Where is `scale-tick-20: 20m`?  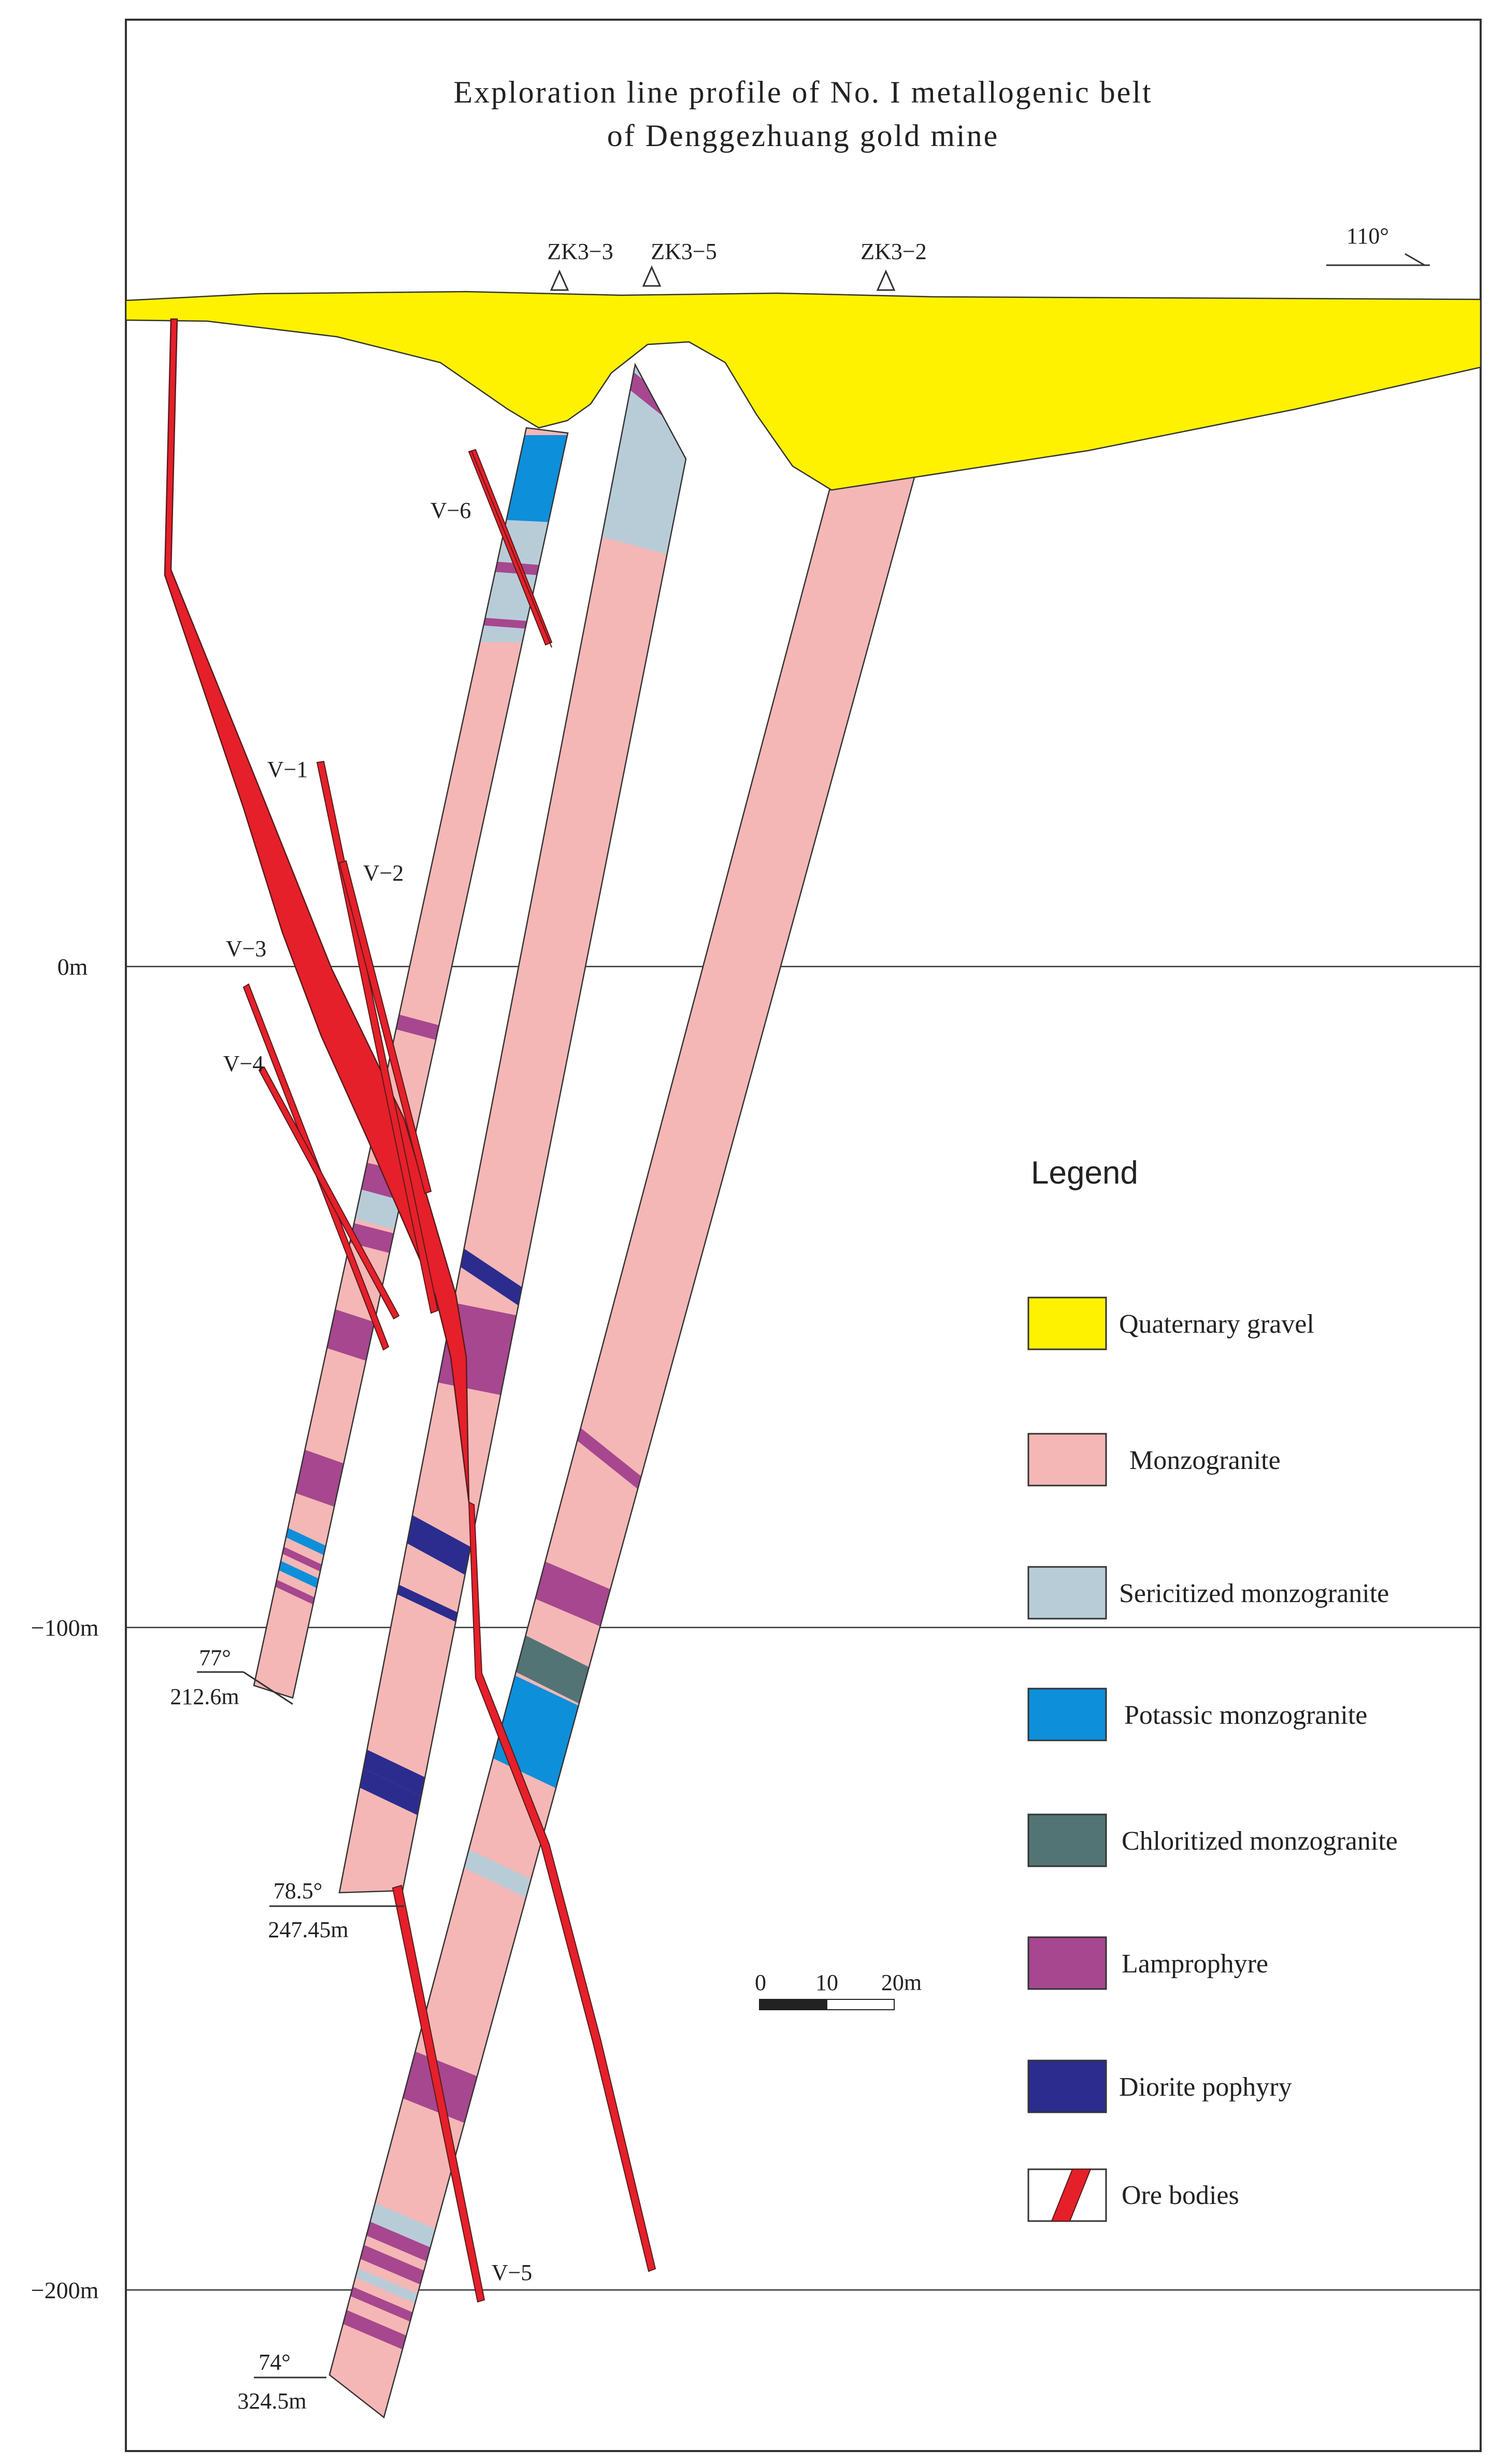
scale-tick-20: 20m is located at coordinates (901, 1983).